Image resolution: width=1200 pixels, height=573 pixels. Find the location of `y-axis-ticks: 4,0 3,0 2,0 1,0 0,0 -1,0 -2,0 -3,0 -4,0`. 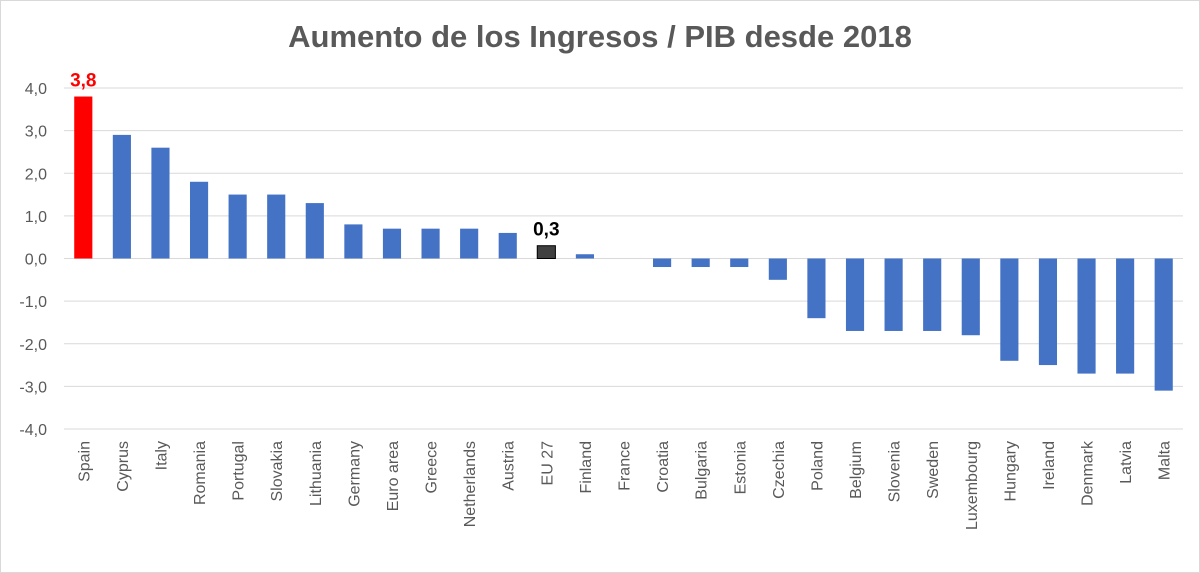

y-axis-ticks: 4,0 3,0 2,0 1,0 0,0 -1,0 -2,0 -3,0 -4,0 is located at coordinates (33, 260).